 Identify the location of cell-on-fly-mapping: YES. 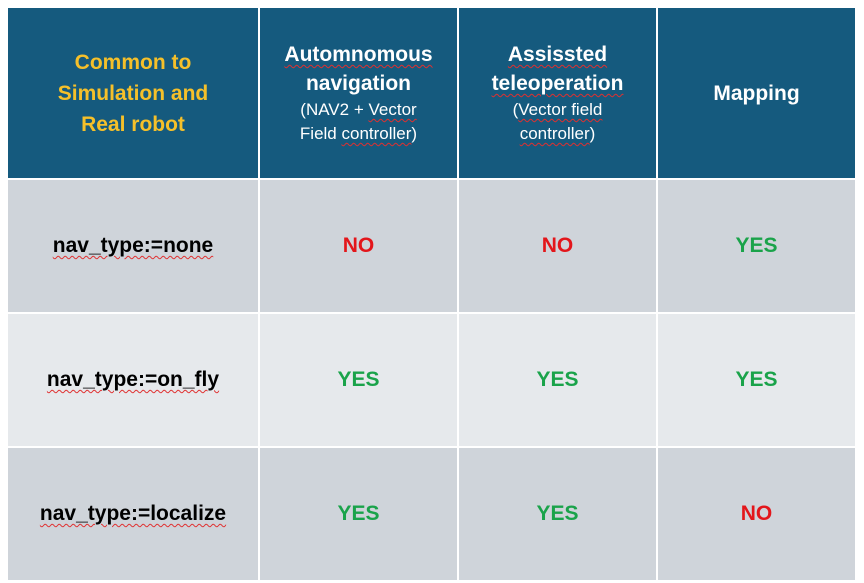
(756, 380).